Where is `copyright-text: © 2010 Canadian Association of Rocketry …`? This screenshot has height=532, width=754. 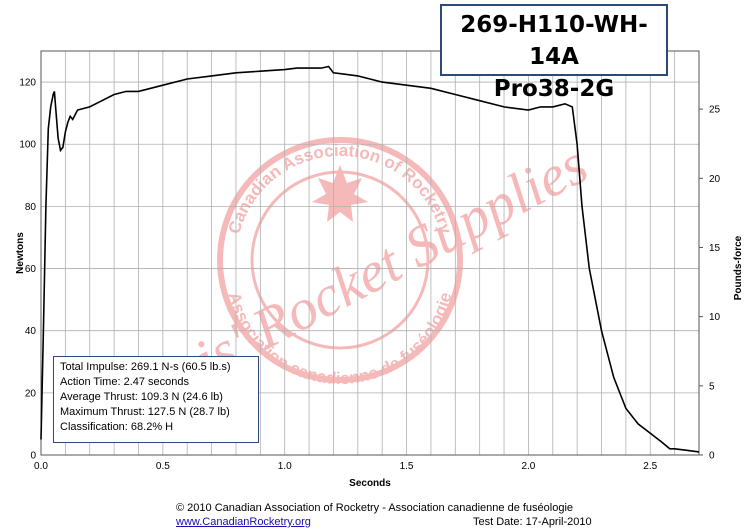 copyright-text: © 2010 Canadian Association of Rocketry … is located at coordinates (375, 508).